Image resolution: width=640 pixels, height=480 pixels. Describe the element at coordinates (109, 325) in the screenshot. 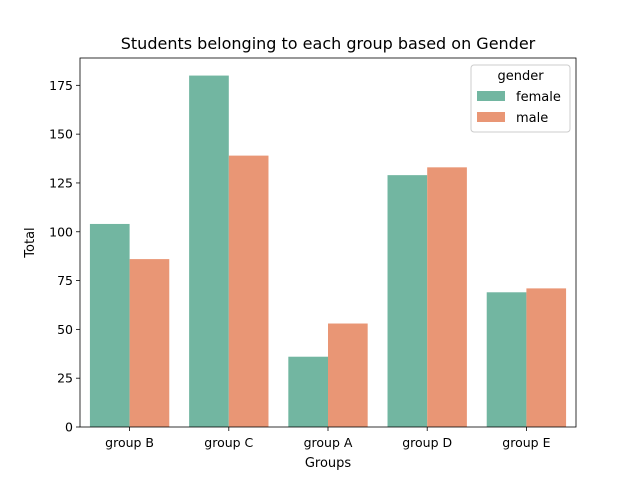

I see `bar-female-group-B` at that location.